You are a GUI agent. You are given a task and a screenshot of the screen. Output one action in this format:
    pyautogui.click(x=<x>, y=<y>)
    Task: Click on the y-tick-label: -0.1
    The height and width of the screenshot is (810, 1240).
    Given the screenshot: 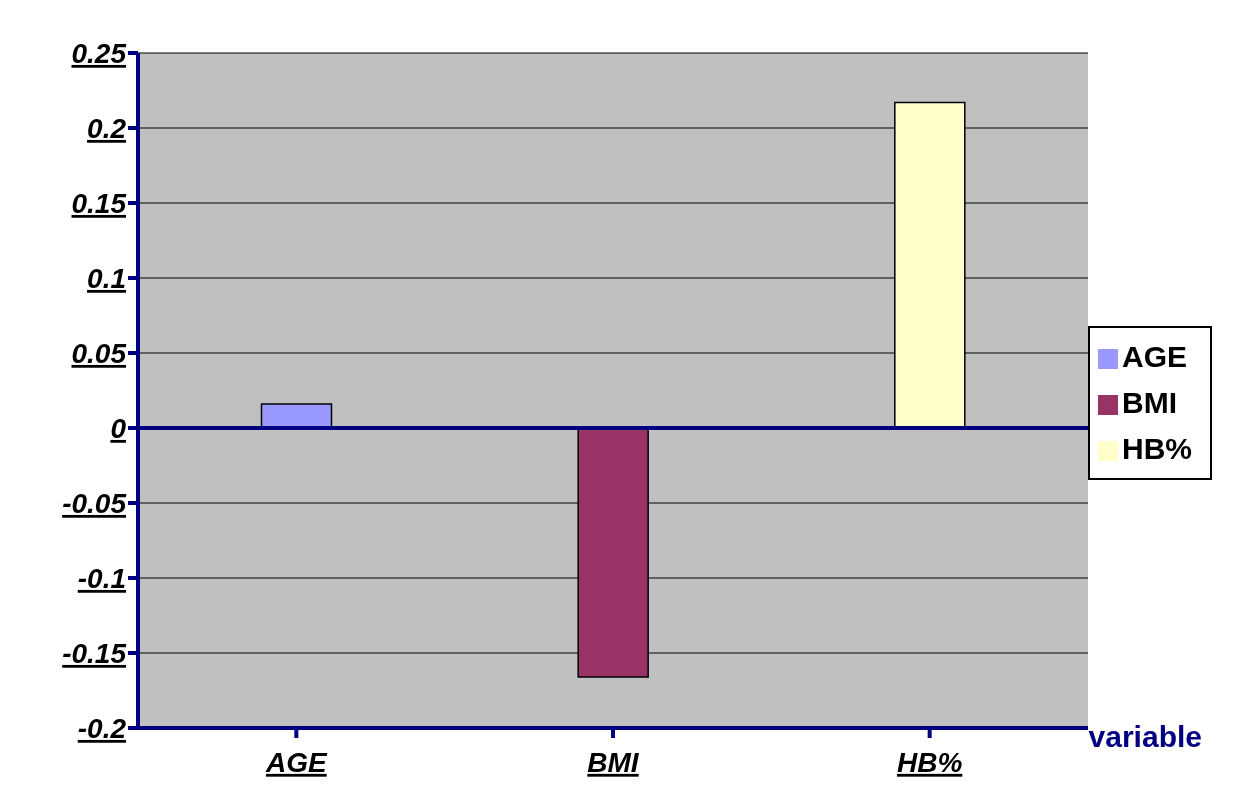 What is the action you would take?
    pyautogui.click(x=101, y=578)
    